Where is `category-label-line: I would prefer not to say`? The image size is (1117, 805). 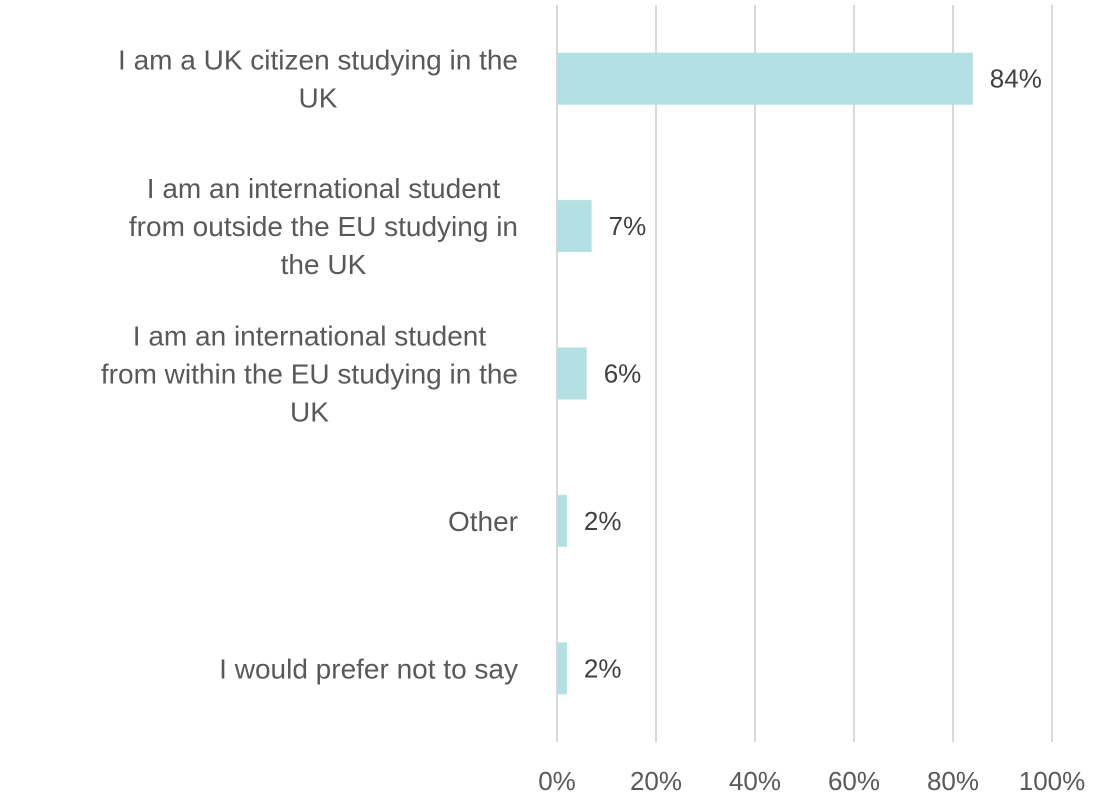 category-label-line: I would prefer not to say is located at coordinates (368, 668).